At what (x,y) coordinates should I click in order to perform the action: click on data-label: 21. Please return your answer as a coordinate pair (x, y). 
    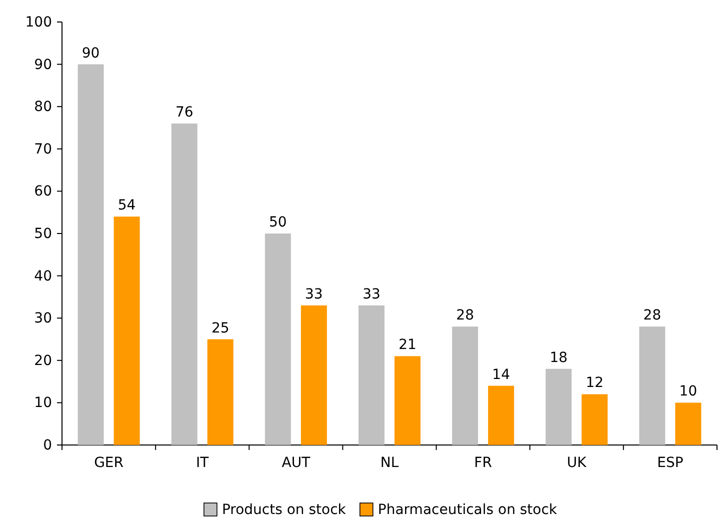
    Looking at the image, I should click on (407, 345).